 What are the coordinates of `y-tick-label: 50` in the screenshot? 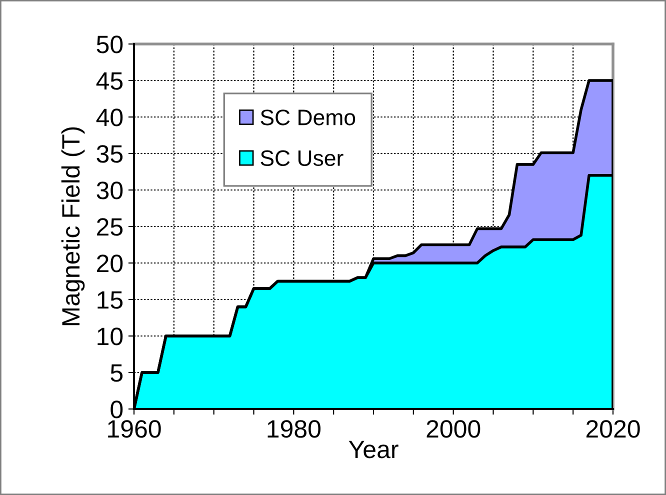 It's located at (109, 45).